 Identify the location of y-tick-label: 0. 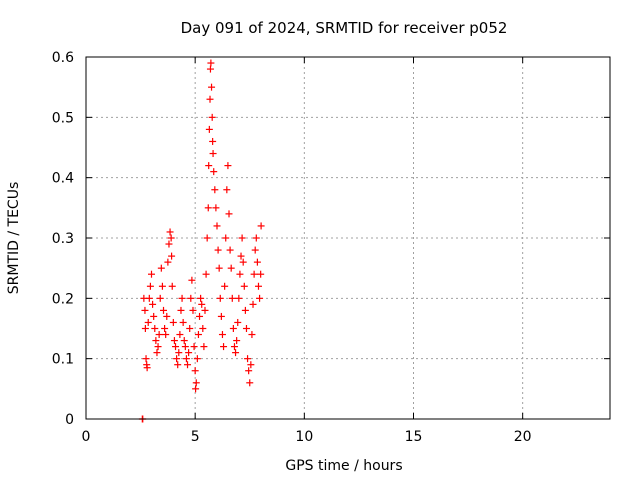
(69, 420).